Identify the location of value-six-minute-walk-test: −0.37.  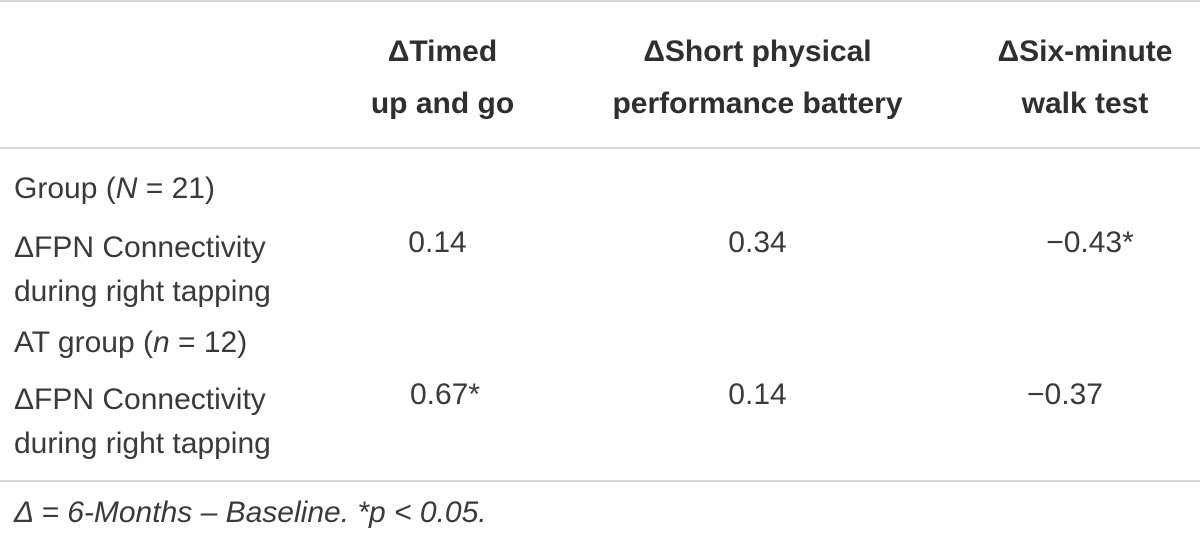
(1065, 394).